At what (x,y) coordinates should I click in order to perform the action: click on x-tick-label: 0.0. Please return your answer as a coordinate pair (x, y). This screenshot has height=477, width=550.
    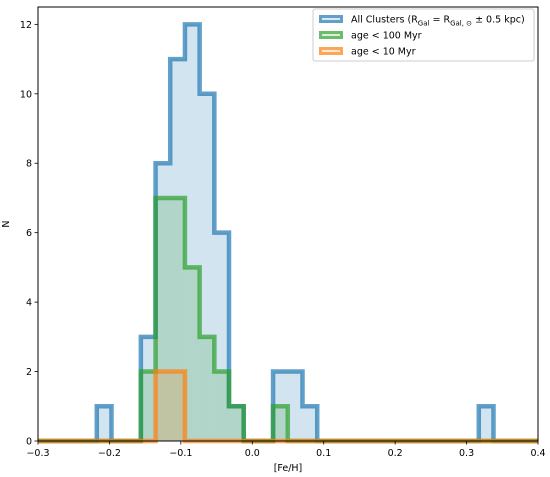
    Looking at the image, I should click on (252, 453).